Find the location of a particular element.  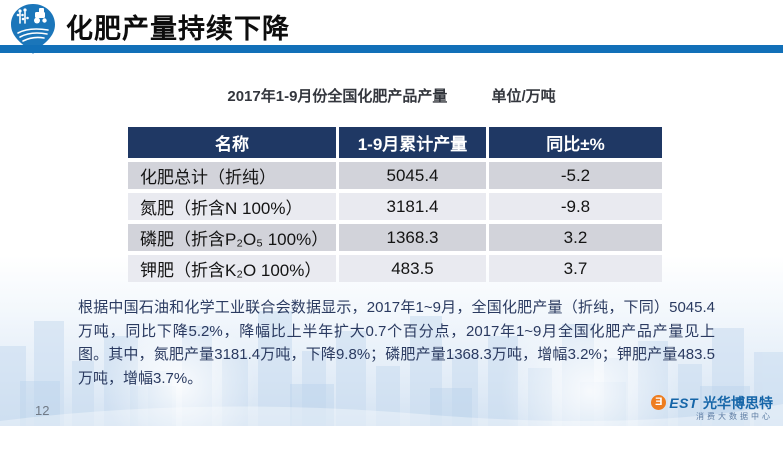

slide-header: 化肥产量持续下降 is located at coordinates (391, 27).